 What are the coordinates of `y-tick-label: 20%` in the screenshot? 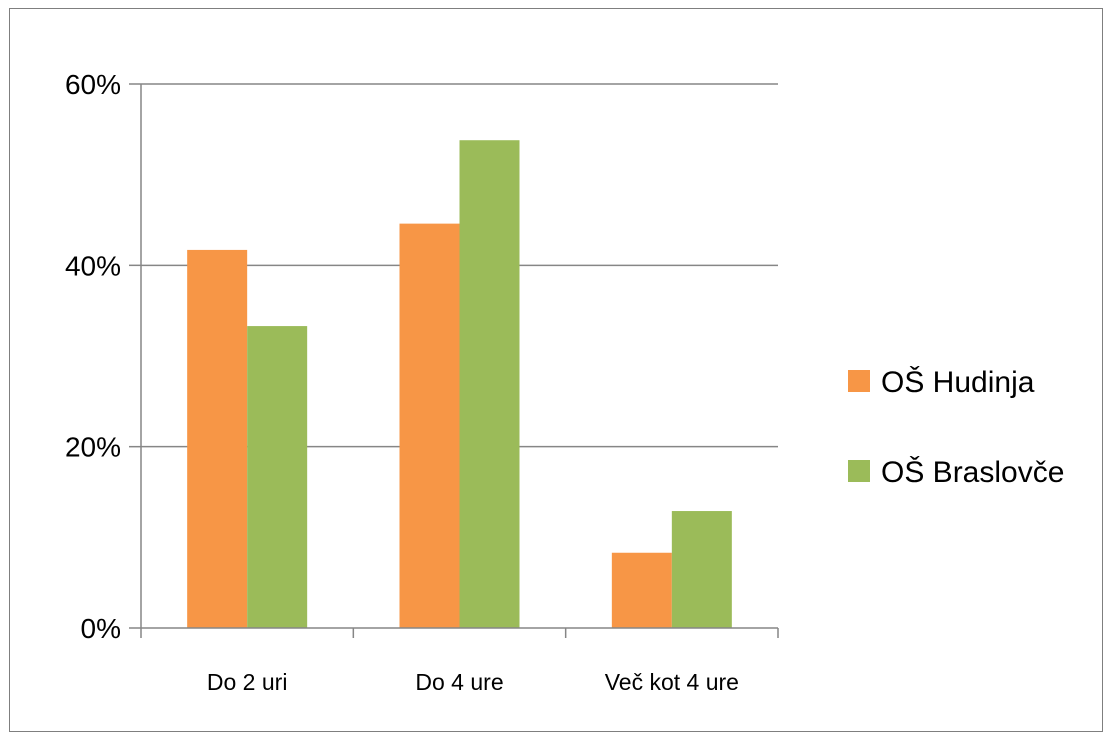 It's located at (93, 447).